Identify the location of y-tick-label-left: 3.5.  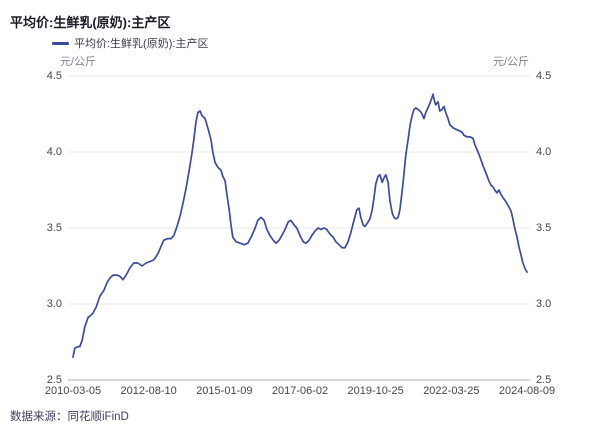
(54, 228).